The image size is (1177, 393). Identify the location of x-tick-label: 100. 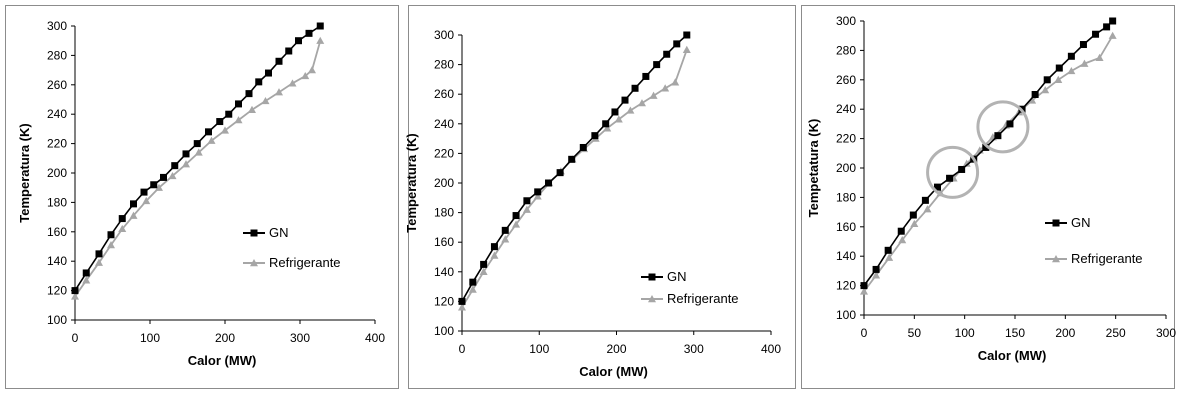
(539, 349).